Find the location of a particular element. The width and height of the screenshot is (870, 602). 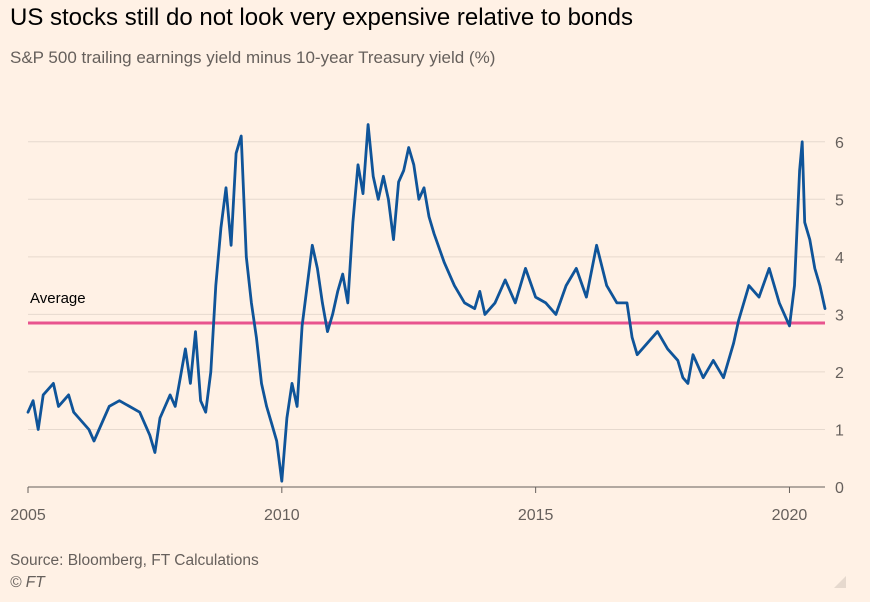

x-tick-label: 2010 is located at coordinates (282, 515).